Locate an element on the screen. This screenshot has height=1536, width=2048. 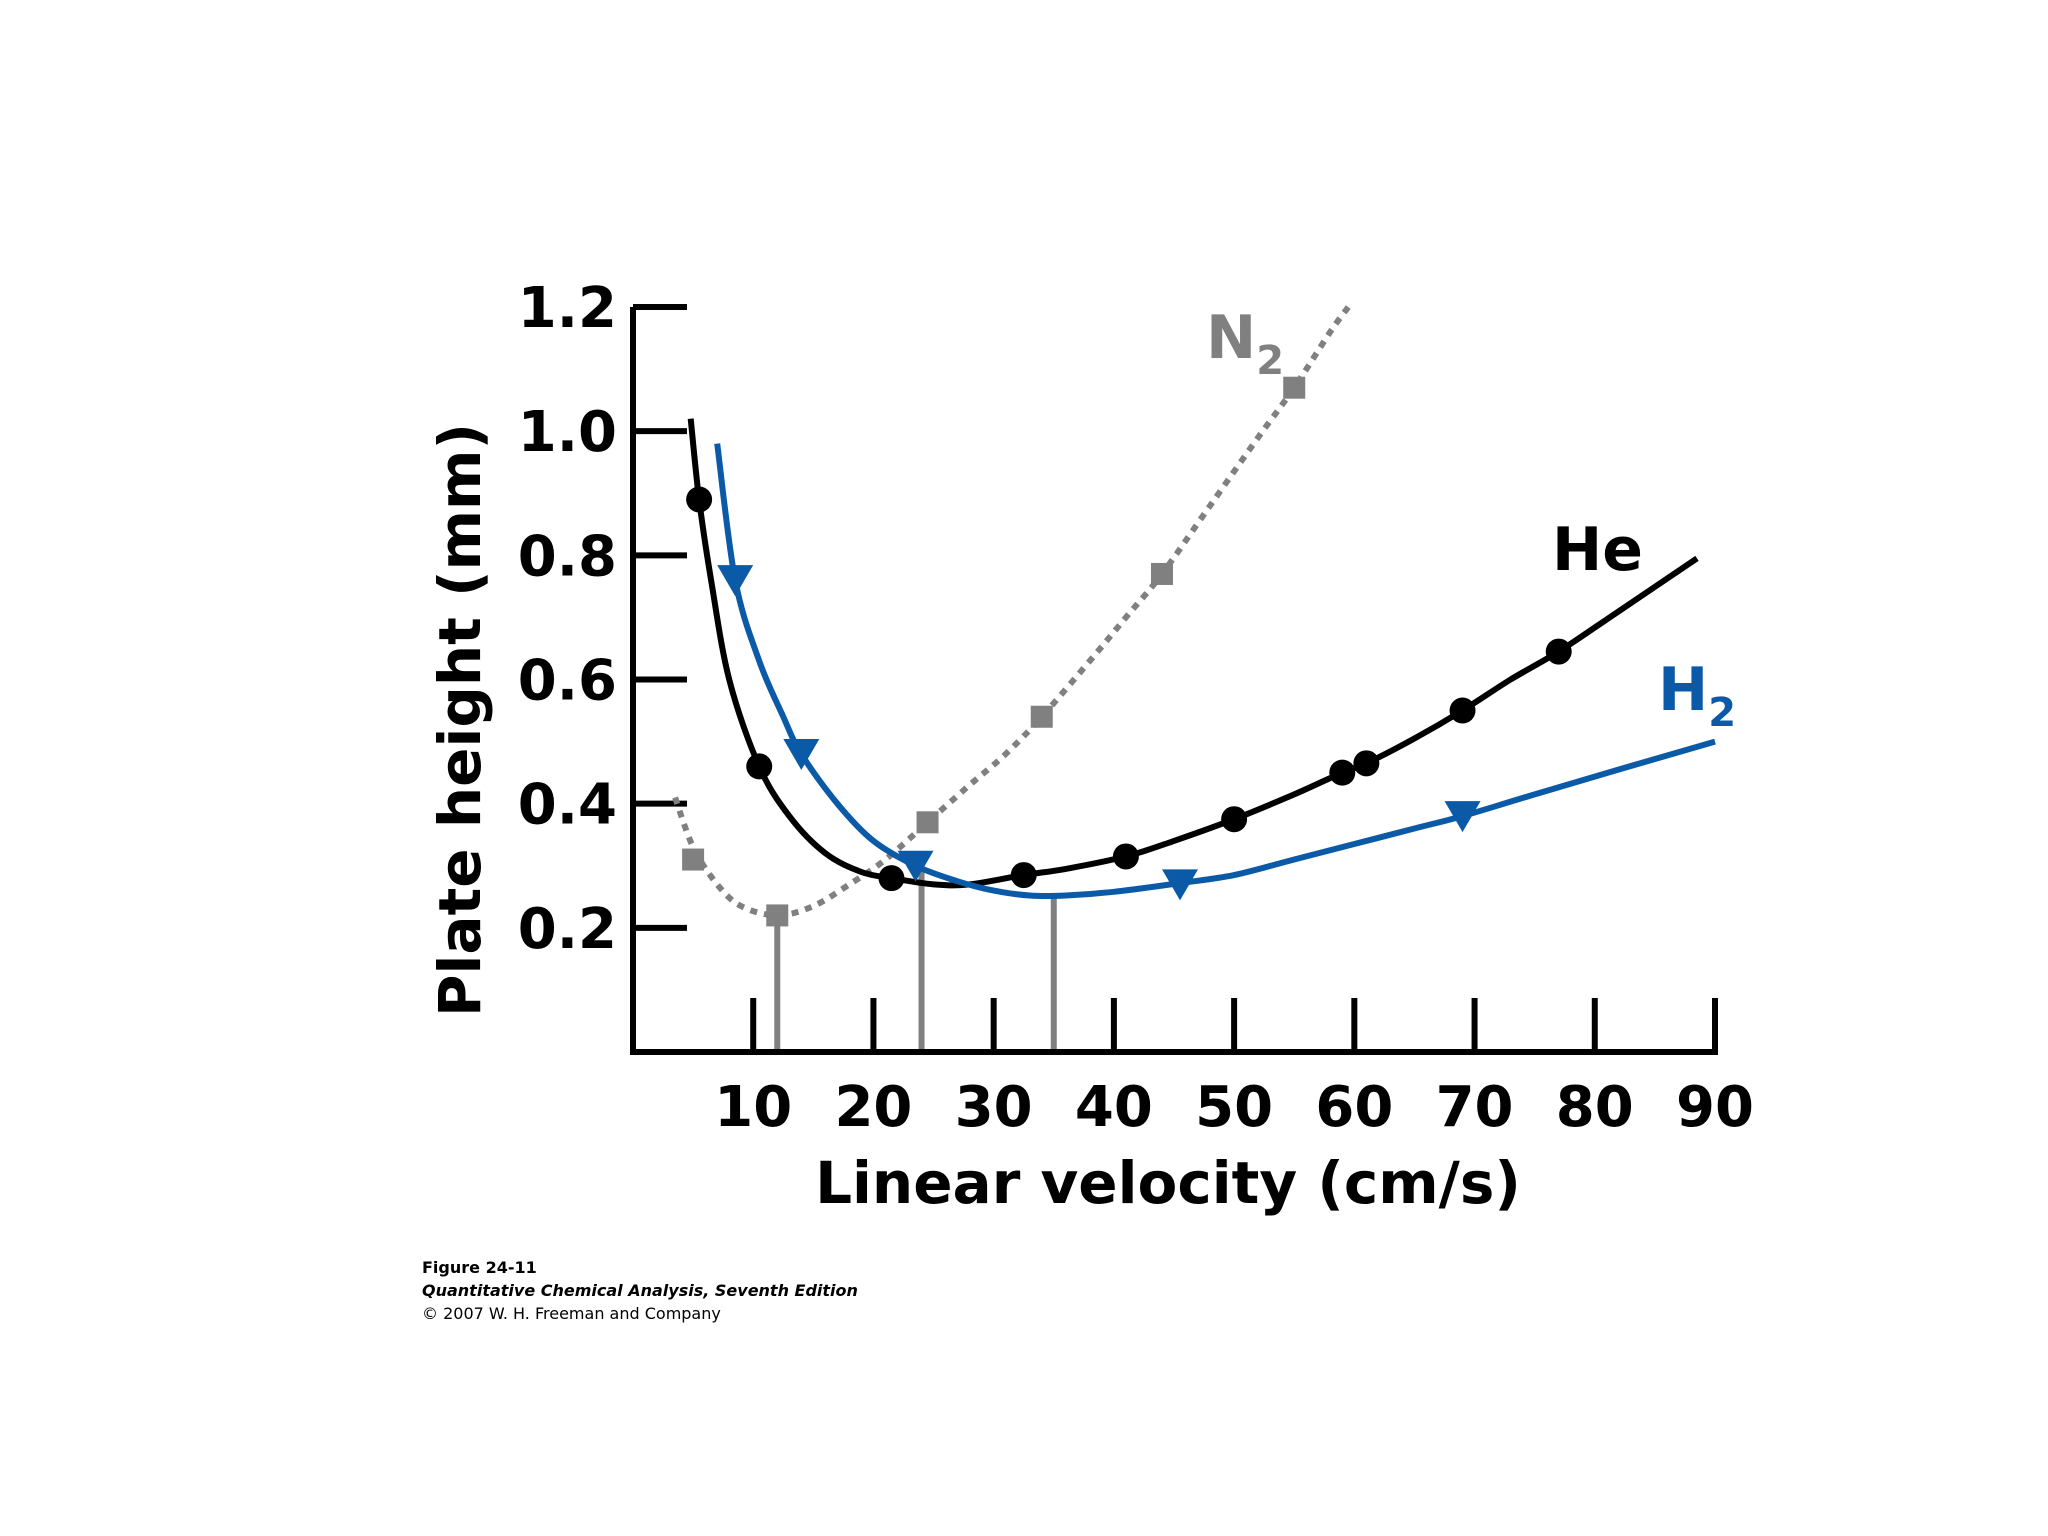
x-tick-label: 70 is located at coordinates (1475, 1107).